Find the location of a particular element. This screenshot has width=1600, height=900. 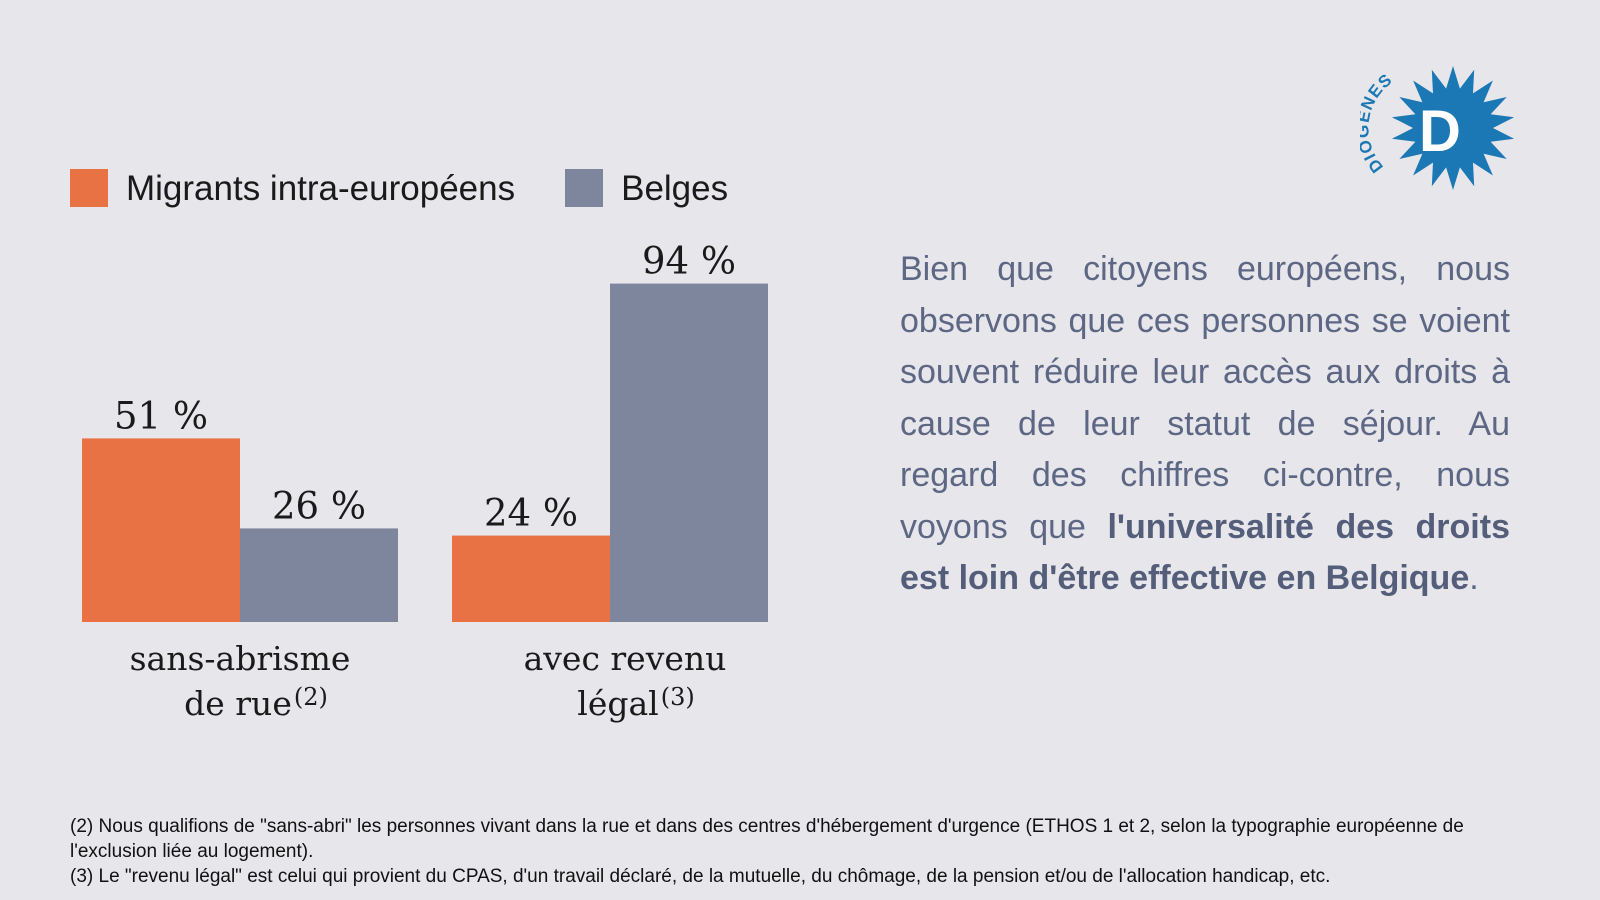

value-label-migrants-0: 51 % is located at coordinates (161, 415).